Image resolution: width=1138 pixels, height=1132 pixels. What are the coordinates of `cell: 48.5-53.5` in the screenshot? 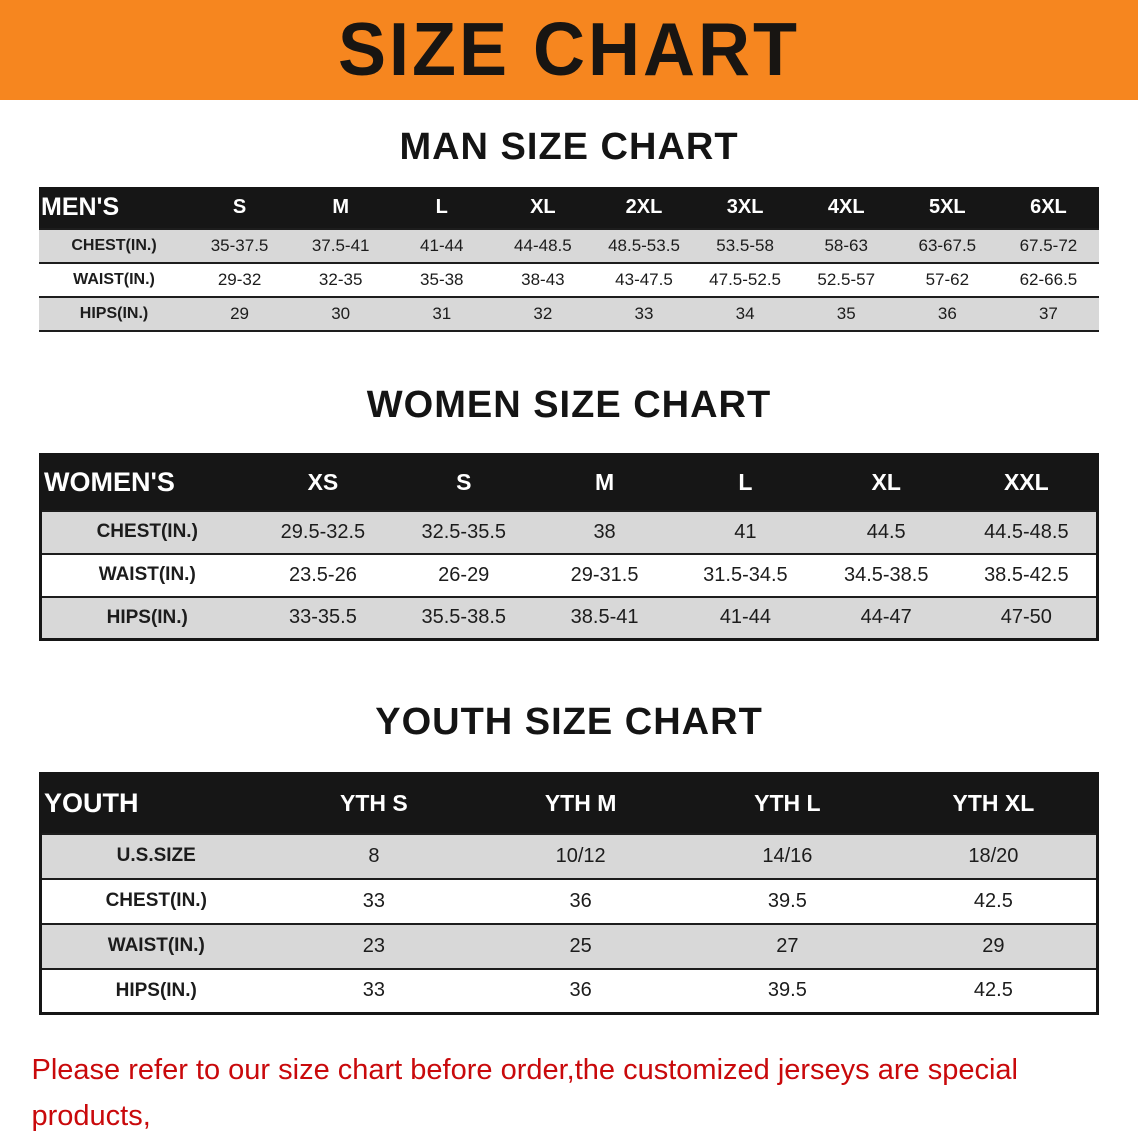 It's located at (644, 245).